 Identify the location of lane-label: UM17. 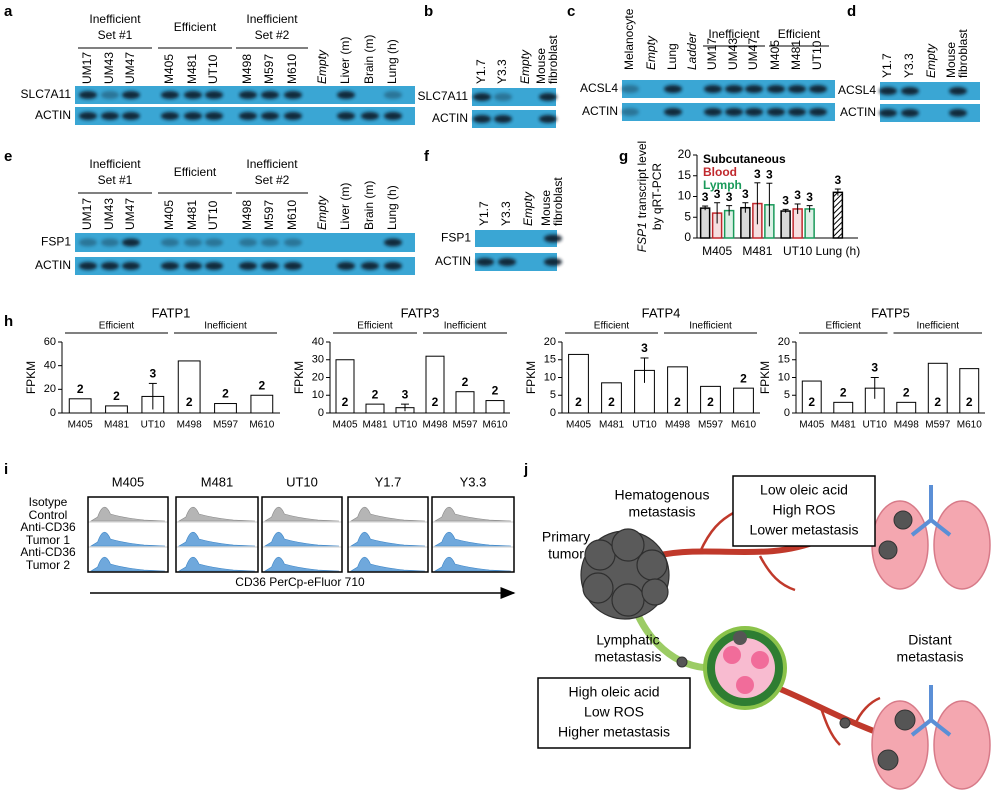
(87, 68).